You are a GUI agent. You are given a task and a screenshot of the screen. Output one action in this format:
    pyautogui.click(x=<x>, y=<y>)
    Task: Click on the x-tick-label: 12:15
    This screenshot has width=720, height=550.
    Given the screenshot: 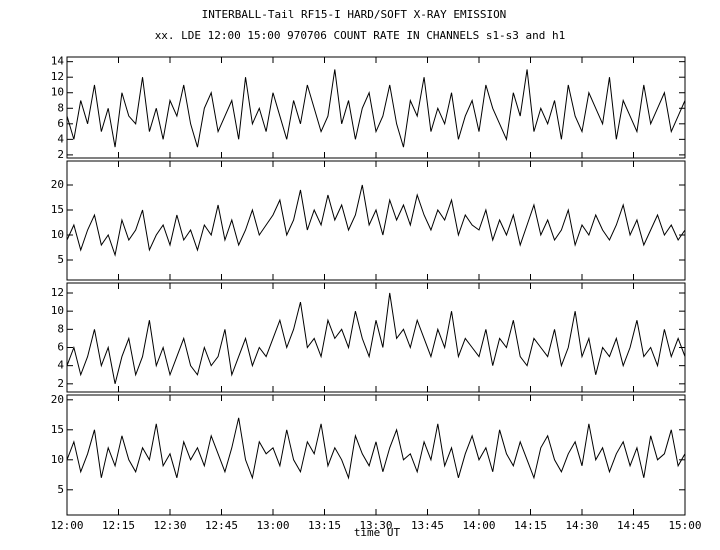 What is the action you would take?
    pyautogui.click(x=118, y=525)
    